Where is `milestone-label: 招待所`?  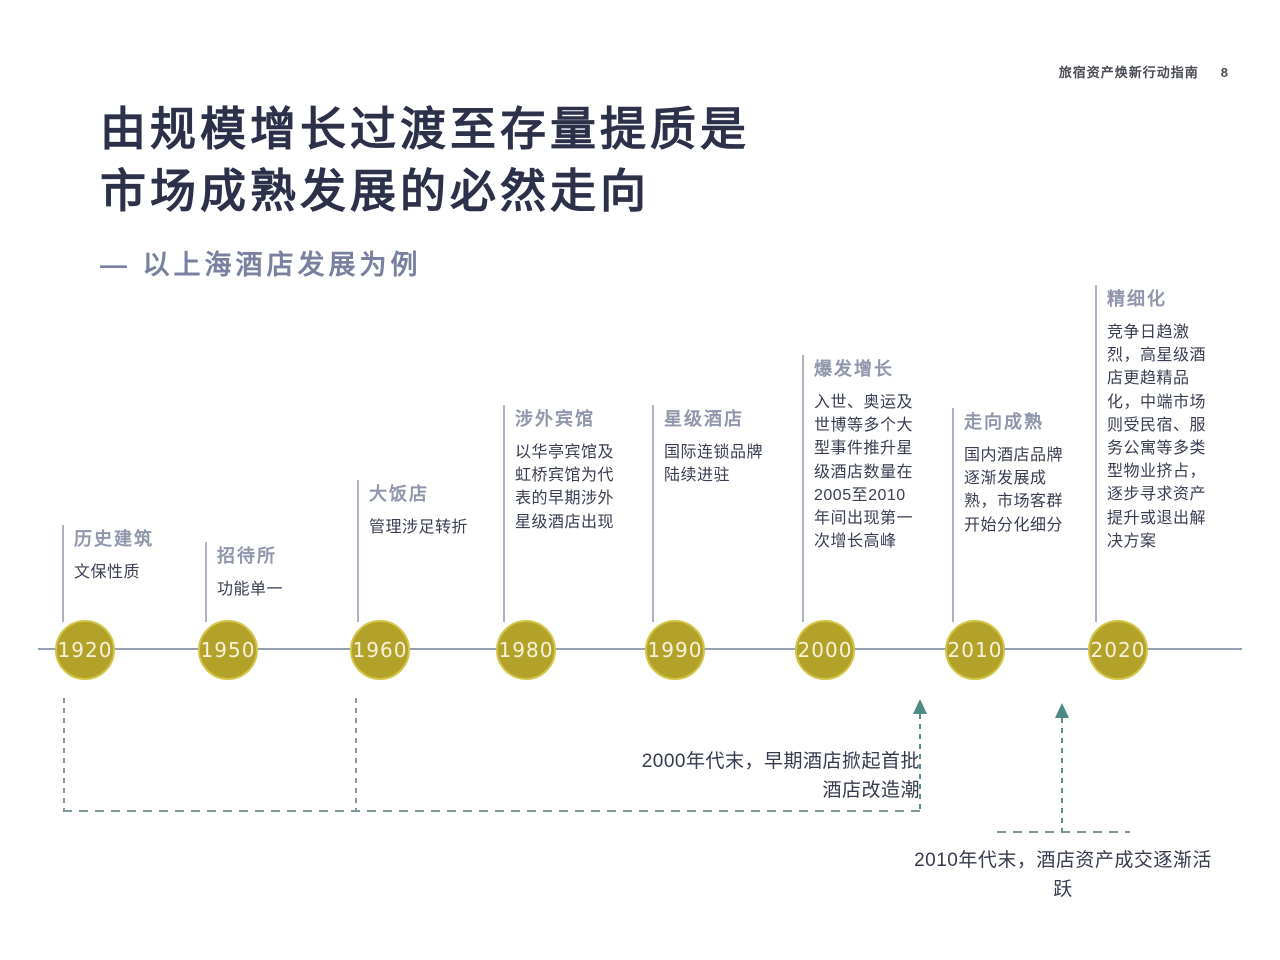 milestone-label: 招待所 is located at coordinates (247, 556).